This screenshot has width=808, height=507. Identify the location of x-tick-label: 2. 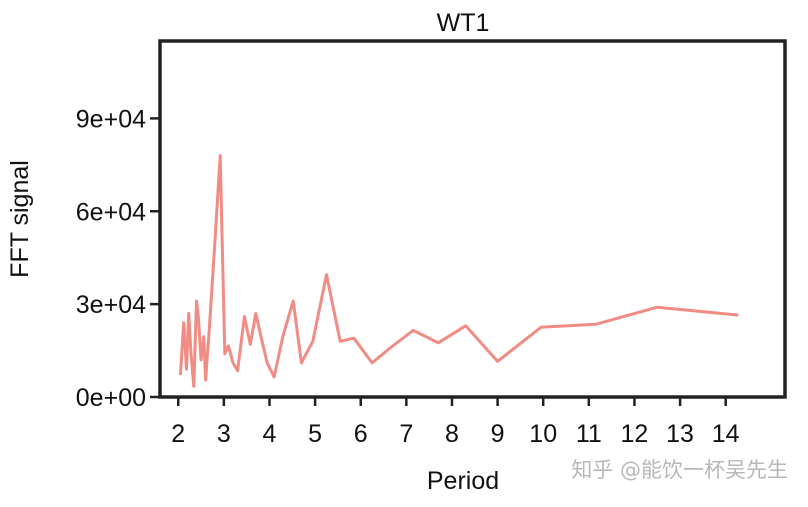
(178, 434).